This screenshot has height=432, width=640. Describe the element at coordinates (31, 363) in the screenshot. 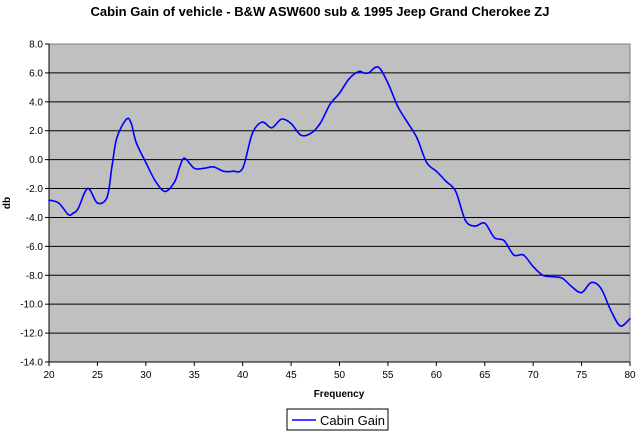

I see `y-tick-label: -14.0` at that location.